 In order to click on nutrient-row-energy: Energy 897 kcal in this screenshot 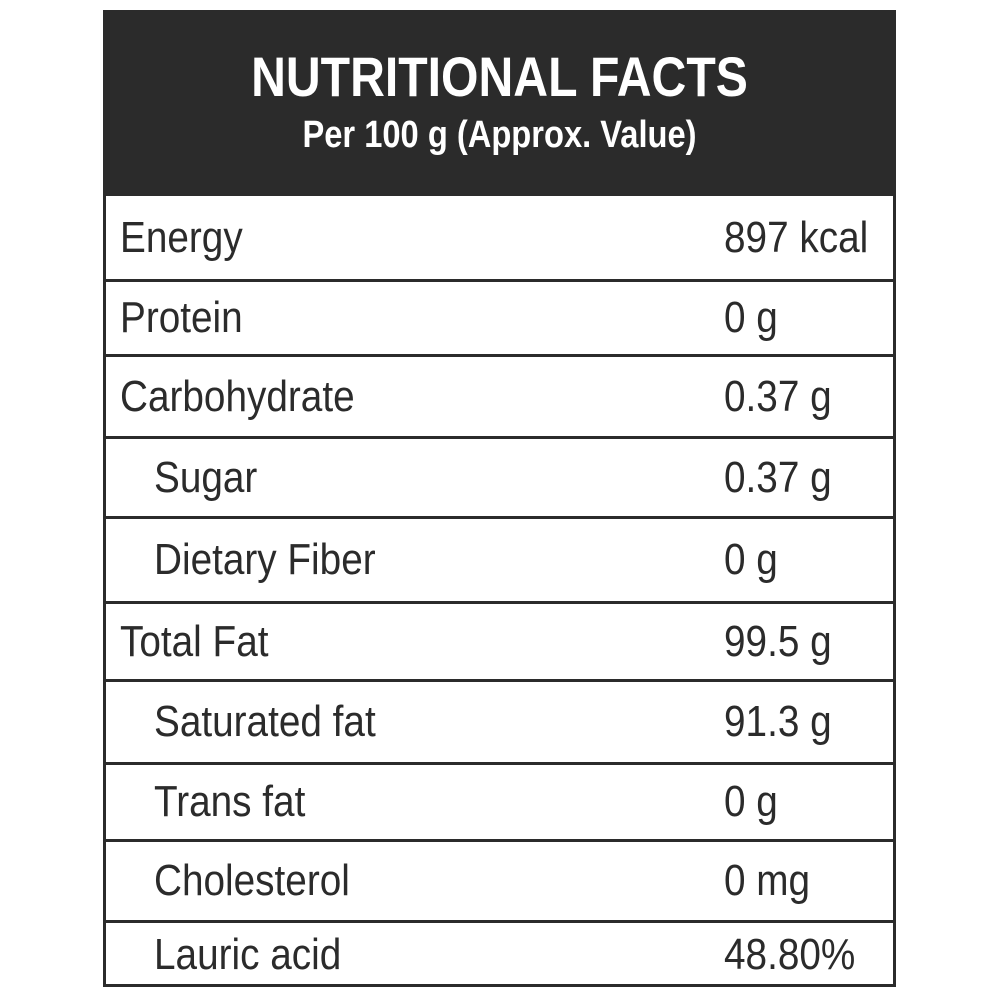, I will do `click(499, 237)`.